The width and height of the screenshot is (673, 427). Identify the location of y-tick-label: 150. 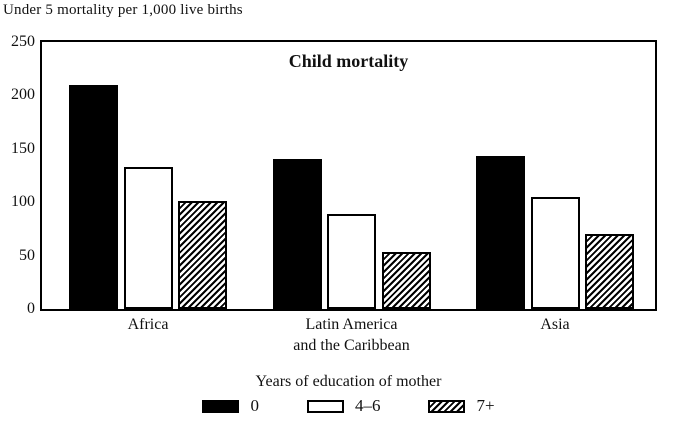
(23, 148).